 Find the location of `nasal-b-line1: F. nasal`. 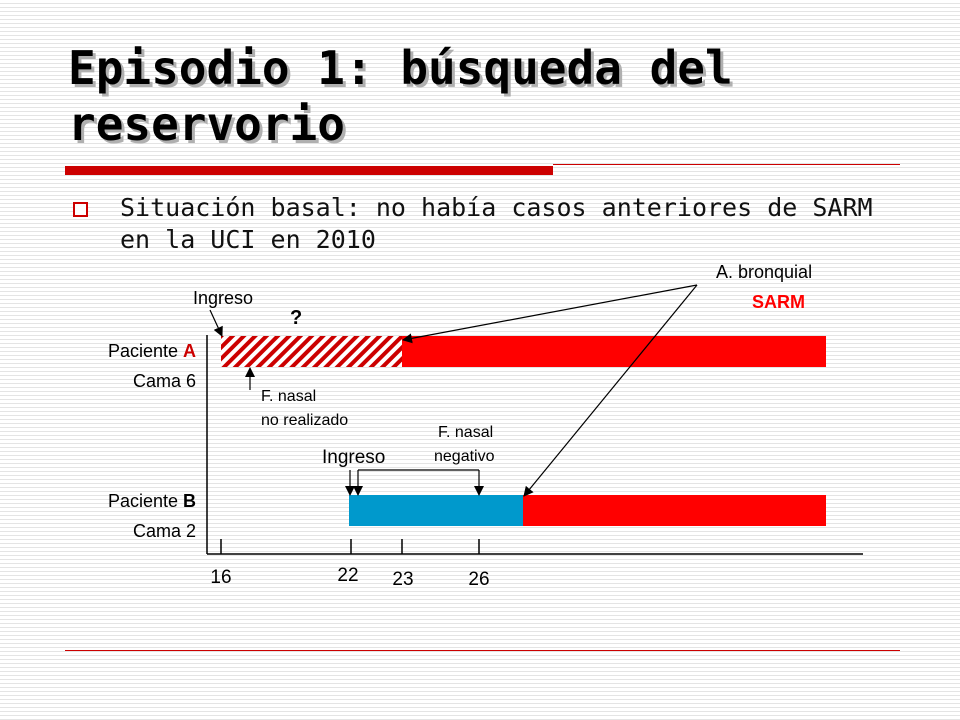

nasal-b-line1: F. nasal is located at coordinates (465, 432).